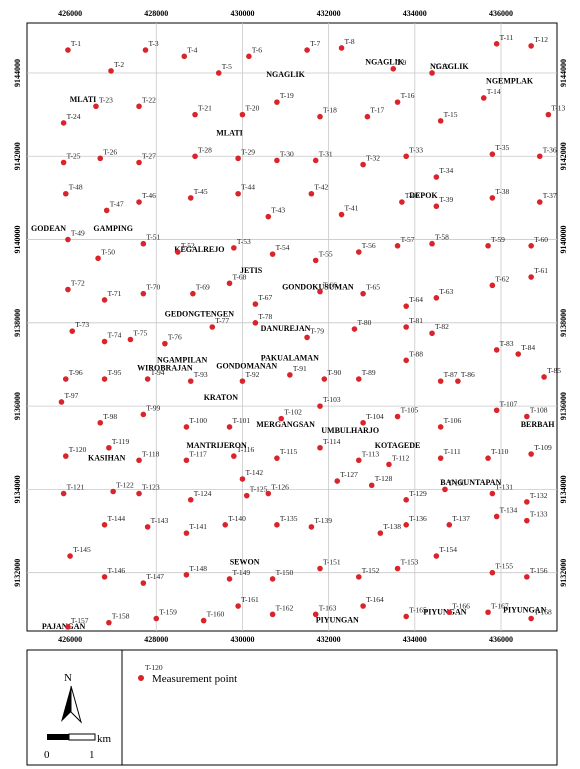 This screenshot has width=580, height=769. I want to click on measurement-point-label: T-130, so click(457, 482).